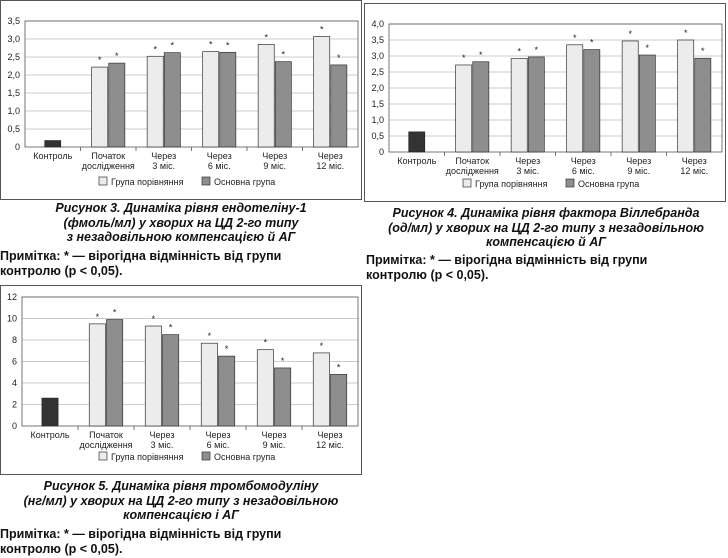 This screenshot has height=558, width=728. I want to click on y-tick-label: 12, so click(12, 297).